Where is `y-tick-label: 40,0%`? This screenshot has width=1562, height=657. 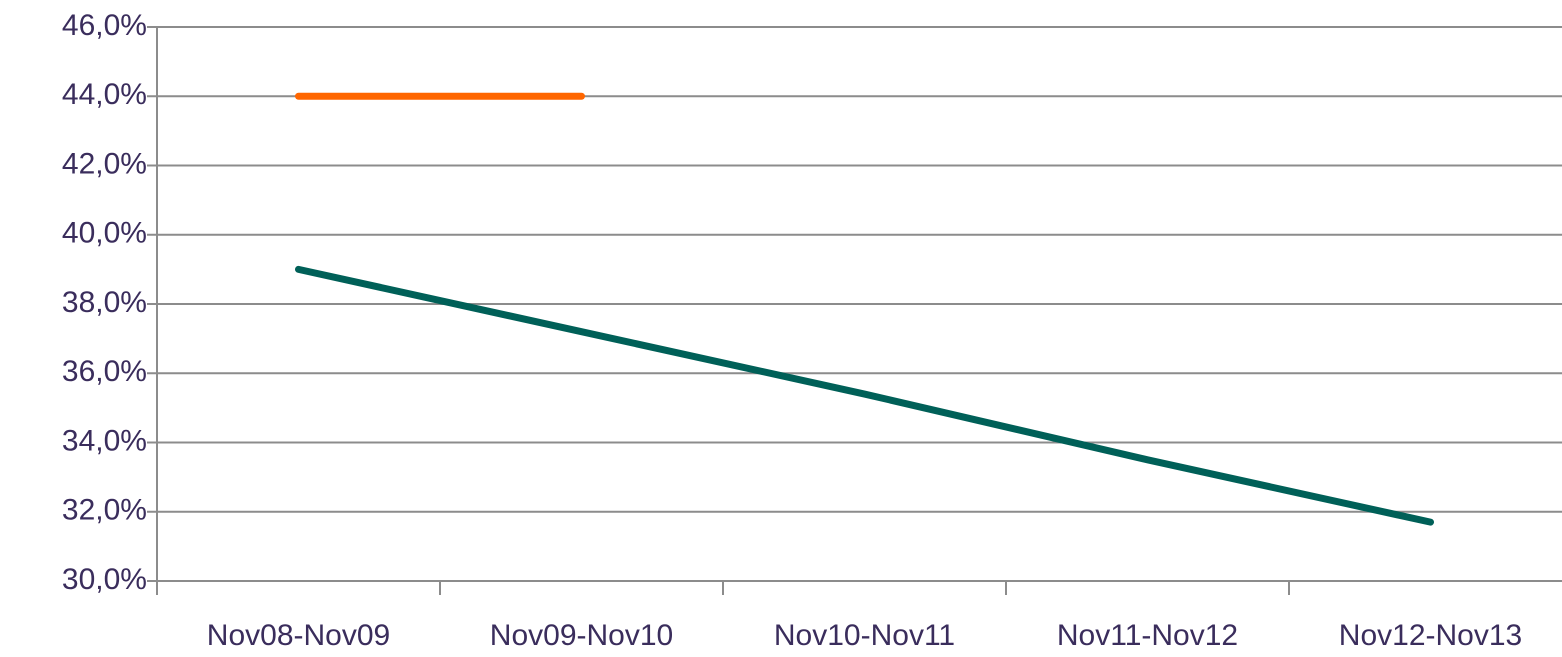
y-tick-label: 40,0% is located at coordinates (104, 233).